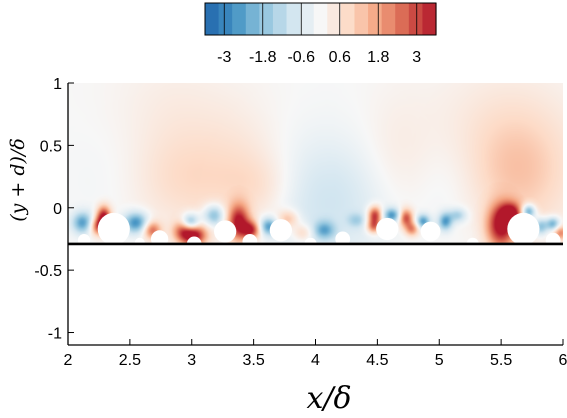  What do you see at coordinates (18, 180) in the screenshot?
I see `y-axis-label: (y + d)/δ` at bounding box center [18, 180].